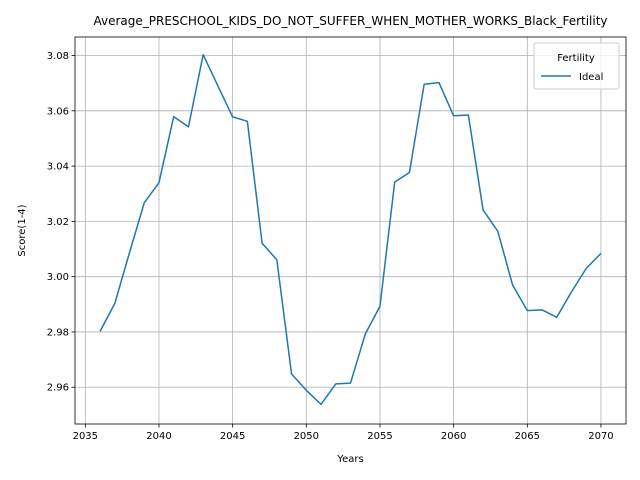 The width and height of the screenshot is (640, 480). What do you see at coordinates (158, 436) in the screenshot?
I see `x-tick-label: 2040` at bounding box center [158, 436].